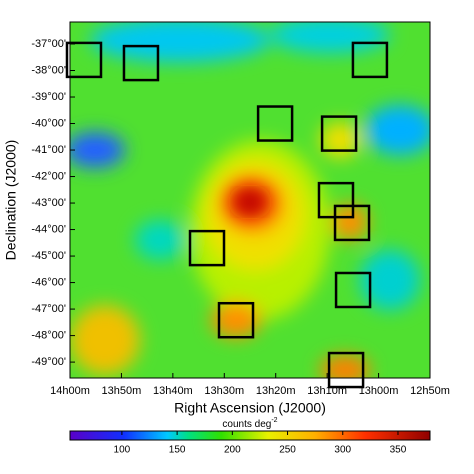  What do you see at coordinates (48, 150) in the screenshot?
I see `y-tick-label: -41°00'` at bounding box center [48, 150].